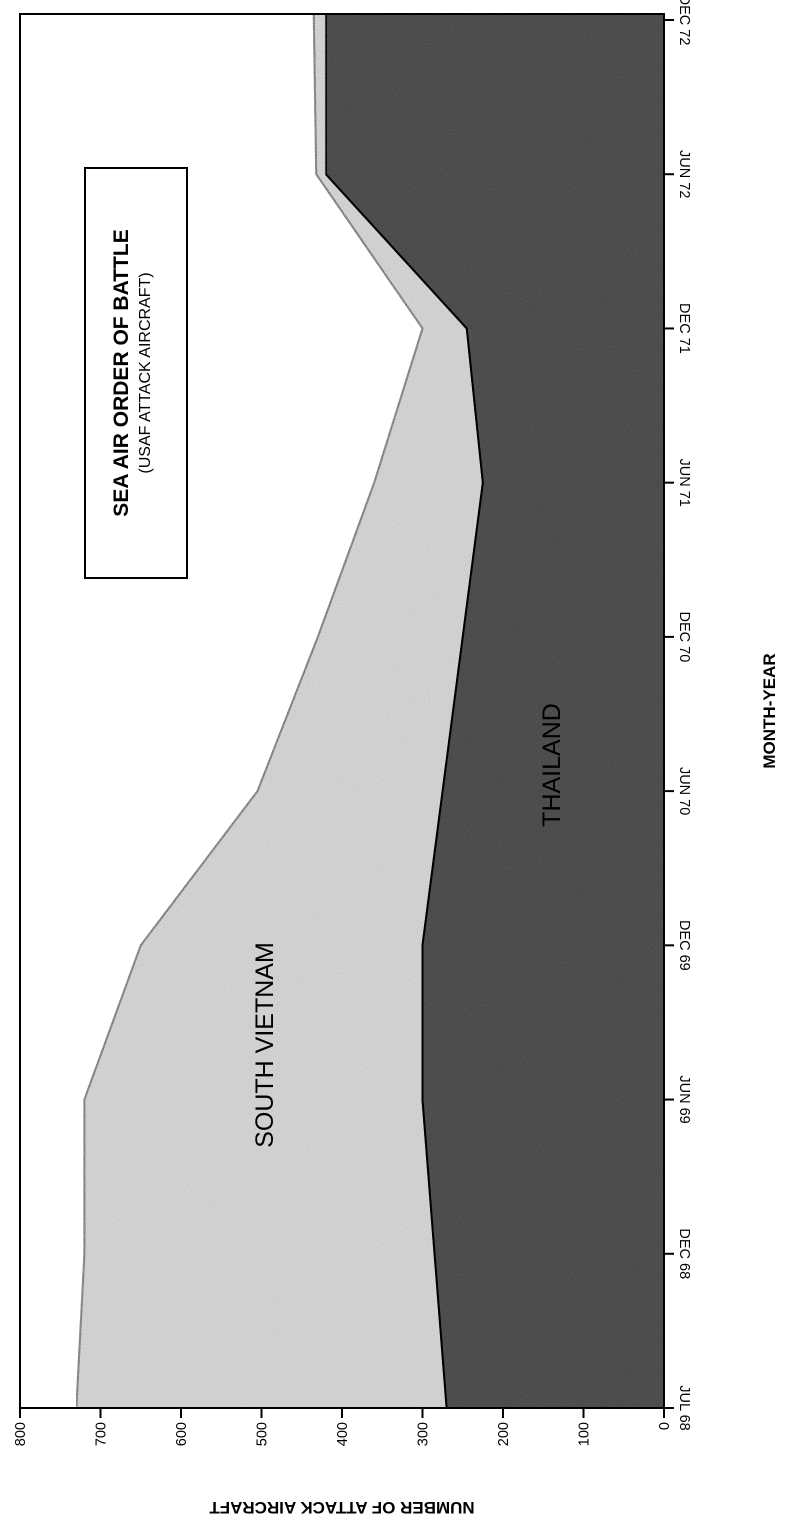 The width and height of the screenshot is (798, 1524). I want to click on y-tick-label: 700, so click(102, 1434).